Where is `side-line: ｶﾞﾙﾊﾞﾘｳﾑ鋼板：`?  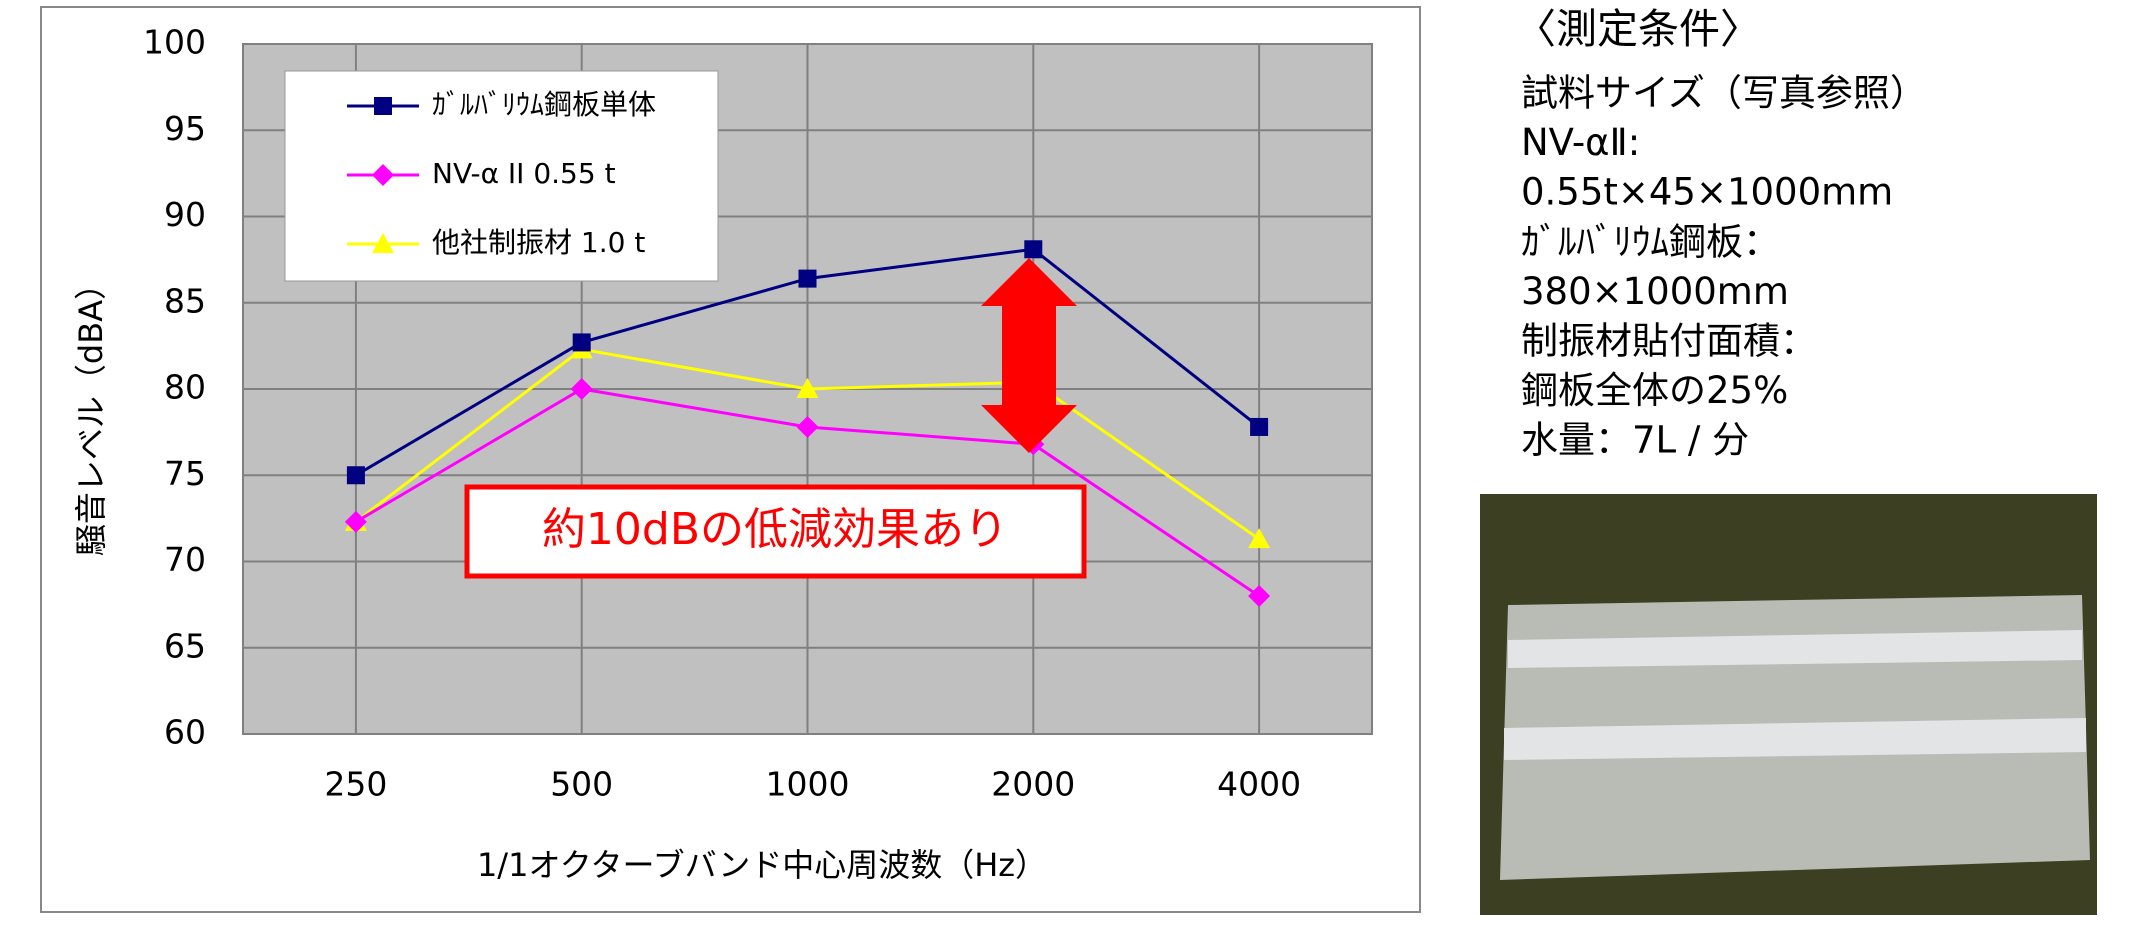
side-line: ｶﾞﾙﾊﾞﾘｳﾑ鋼板： is located at coordinates (1650, 241).